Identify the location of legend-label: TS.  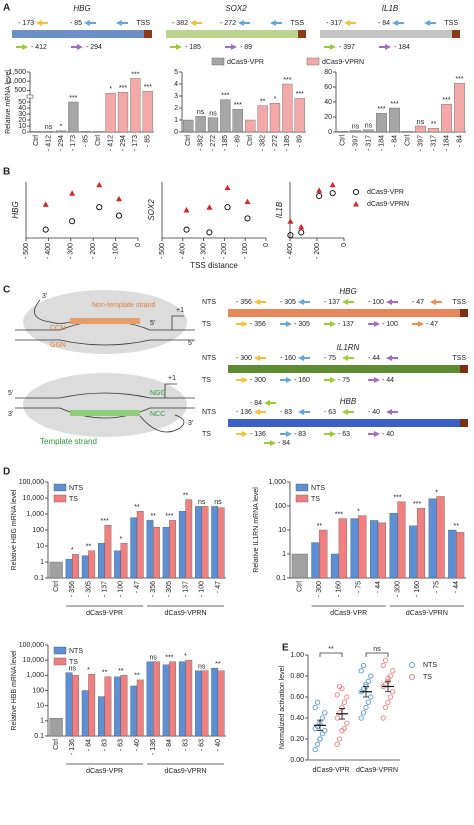
(315, 499).